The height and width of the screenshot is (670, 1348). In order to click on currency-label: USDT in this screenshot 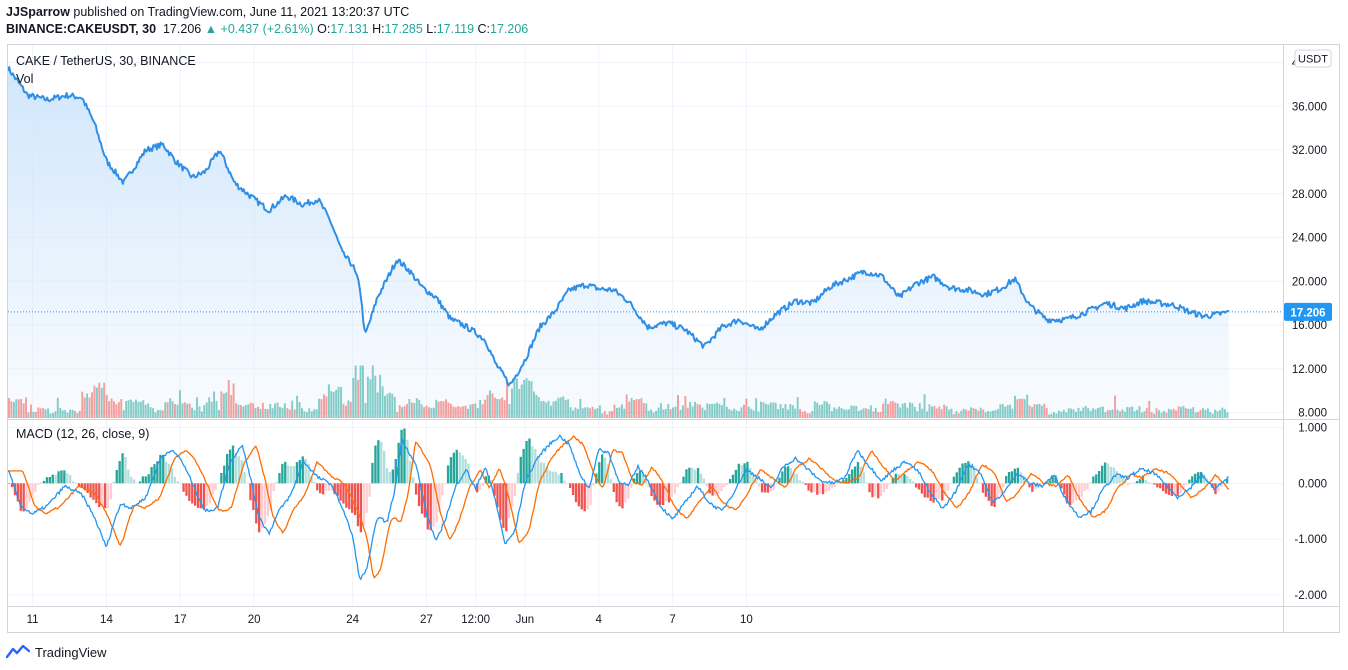, I will do `click(1313, 60)`.